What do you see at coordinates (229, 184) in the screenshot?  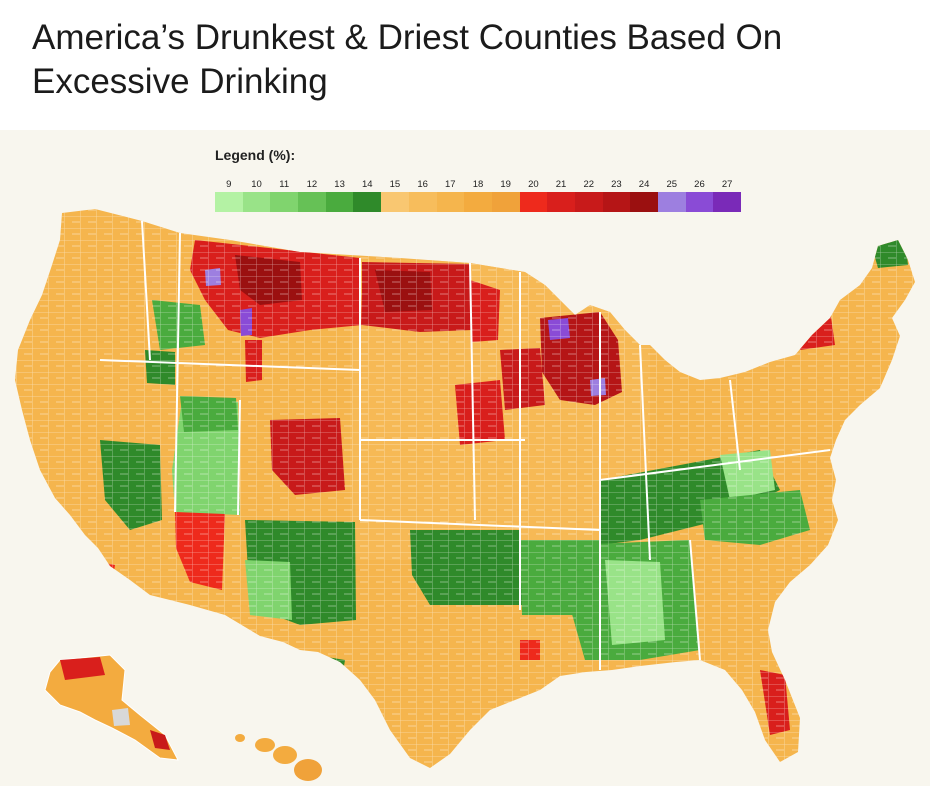 I see `legend-tick-label: 9` at bounding box center [229, 184].